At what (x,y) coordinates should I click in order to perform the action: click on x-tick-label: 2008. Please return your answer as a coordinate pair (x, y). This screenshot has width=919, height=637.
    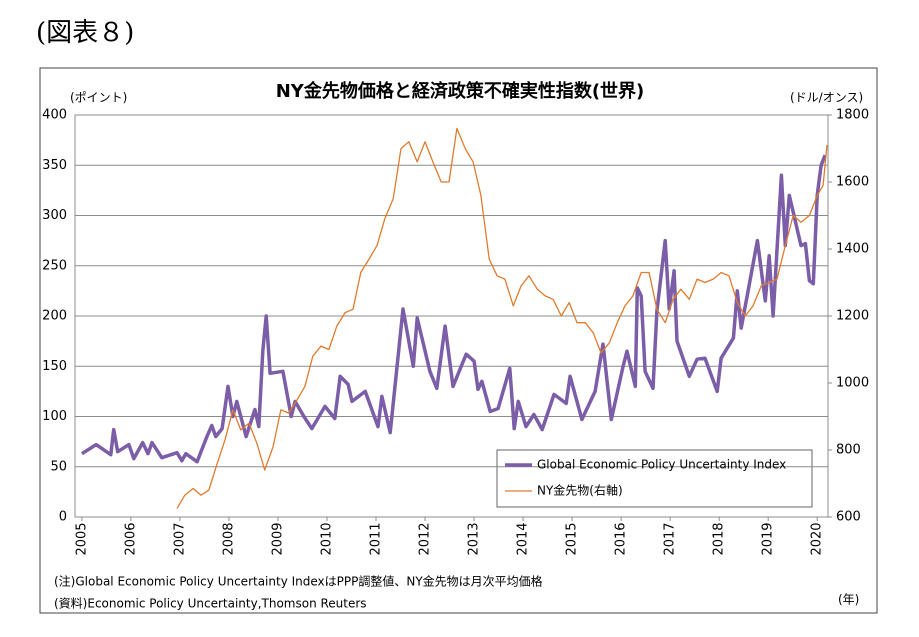
    Looking at the image, I should click on (228, 538).